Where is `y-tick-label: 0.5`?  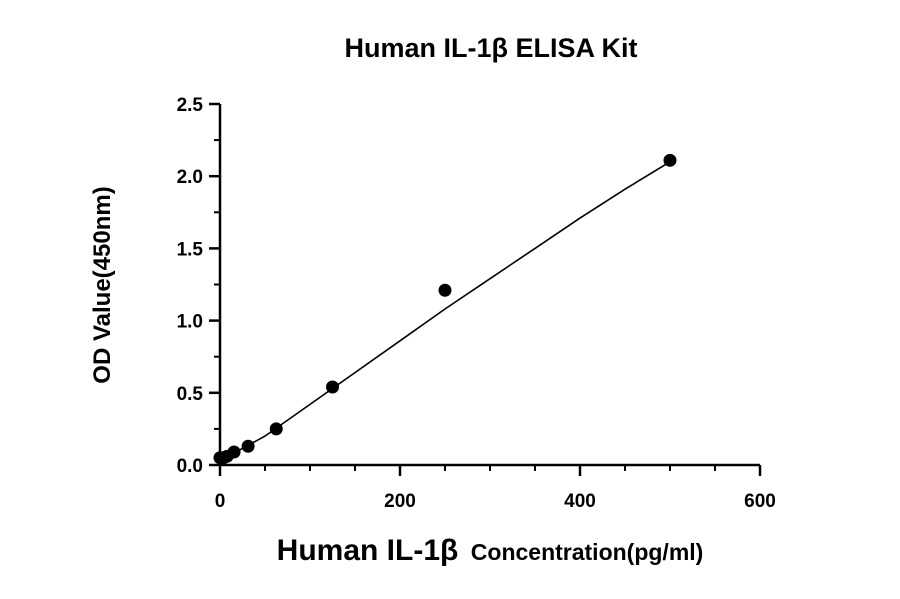
y-tick-label: 0.5 is located at coordinates (190, 394).